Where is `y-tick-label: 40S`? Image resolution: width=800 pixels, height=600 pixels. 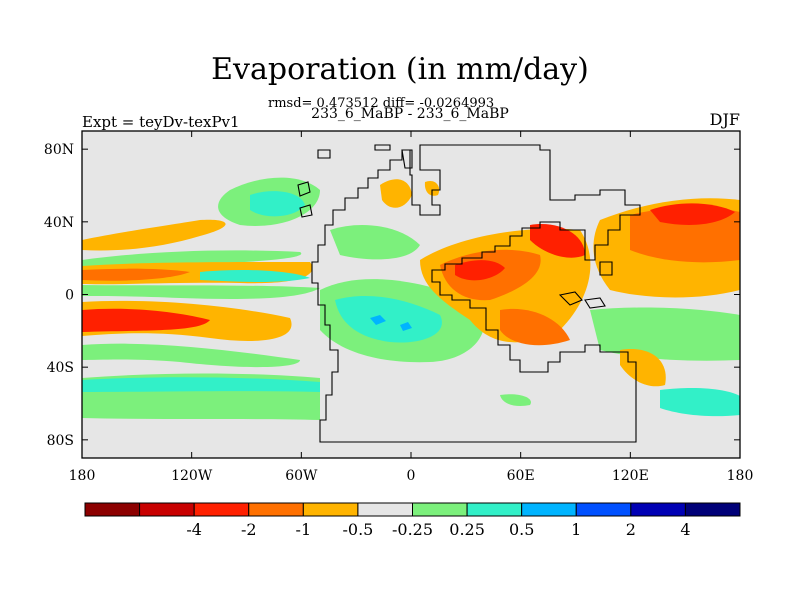
y-tick-label: 40S is located at coordinates (60, 368).